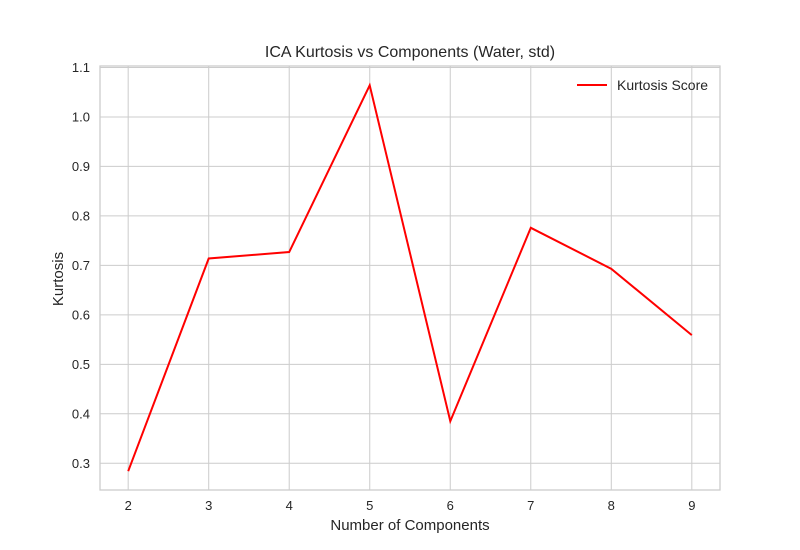 Image resolution: width=800 pixels, height=550 pixels. I want to click on y-tick-label: 1.1, so click(81, 67).